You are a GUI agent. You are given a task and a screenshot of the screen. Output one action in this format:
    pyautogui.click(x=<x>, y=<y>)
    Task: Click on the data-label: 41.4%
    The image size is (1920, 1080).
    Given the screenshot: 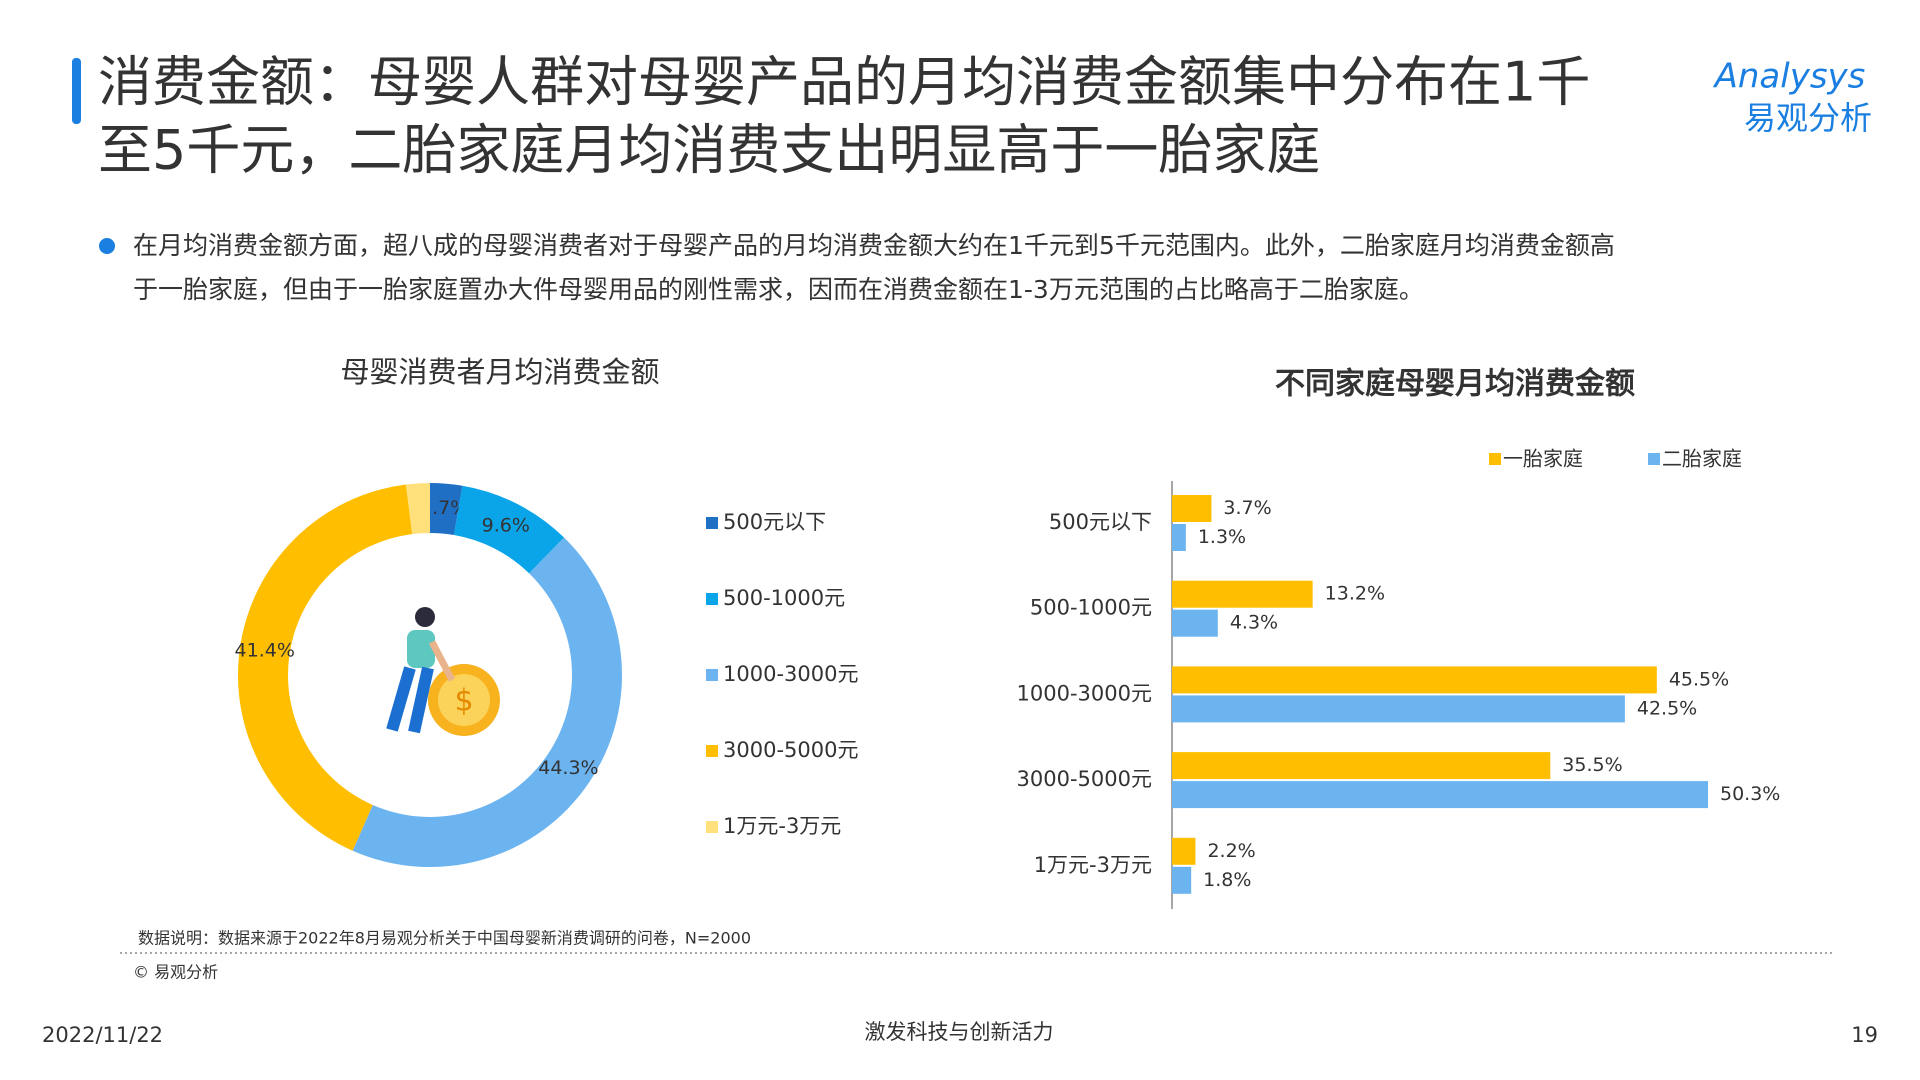 What is the action you would take?
    pyautogui.click(x=265, y=650)
    